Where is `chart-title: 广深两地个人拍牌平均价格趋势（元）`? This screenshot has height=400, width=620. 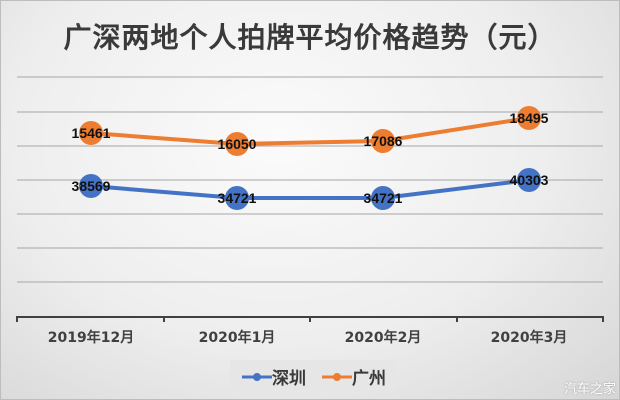 chart-title: 广深两地个人拍牌平均价格趋势（元） is located at coordinates (310, 37).